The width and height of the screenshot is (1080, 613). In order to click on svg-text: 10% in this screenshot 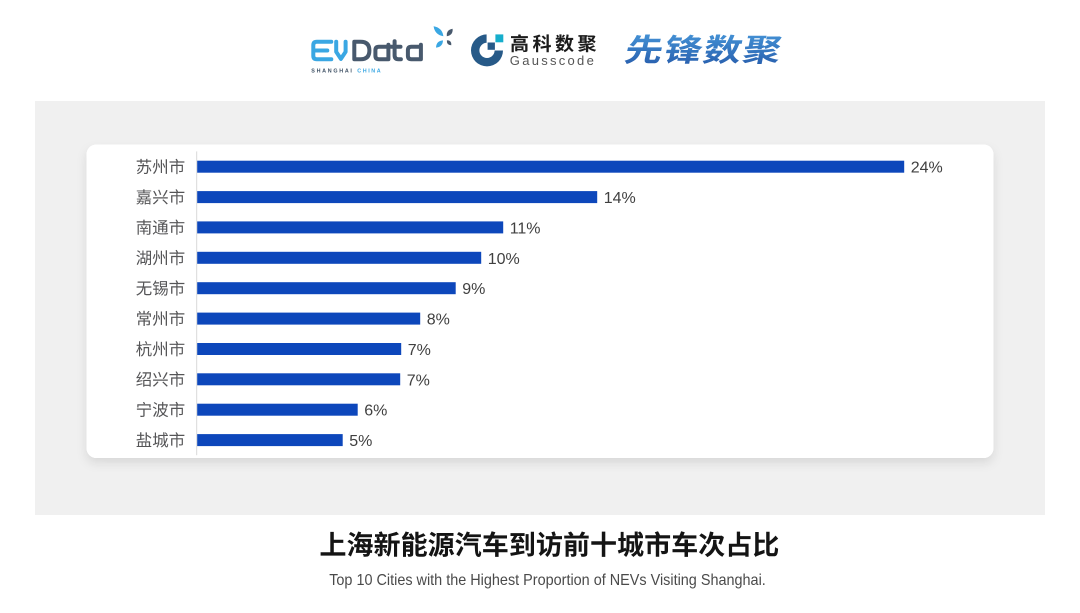, I will do `click(504, 259)`.